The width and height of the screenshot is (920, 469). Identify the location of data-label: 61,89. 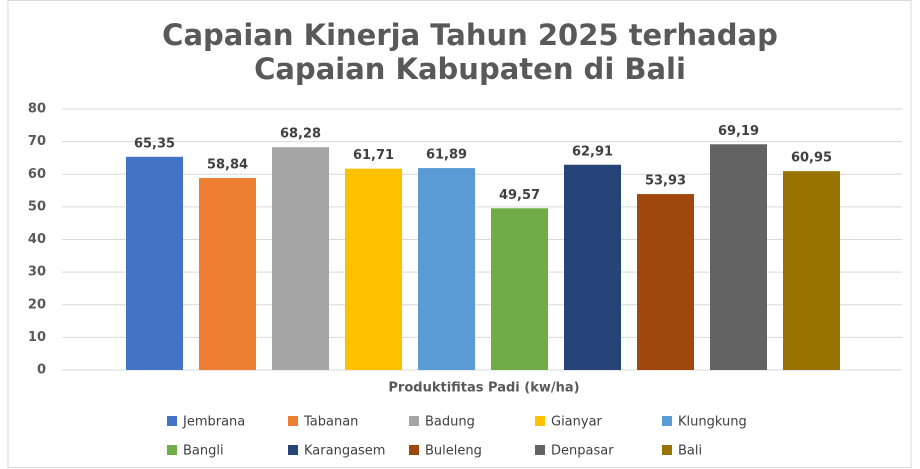
(446, 155).